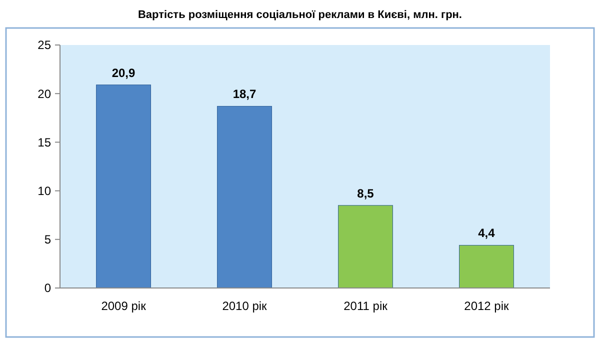 The image size is (600, 343). Describe the element at coordinates (366, 306) in the screenshot. I see `x-tick-label: 2011 рік` at that location.